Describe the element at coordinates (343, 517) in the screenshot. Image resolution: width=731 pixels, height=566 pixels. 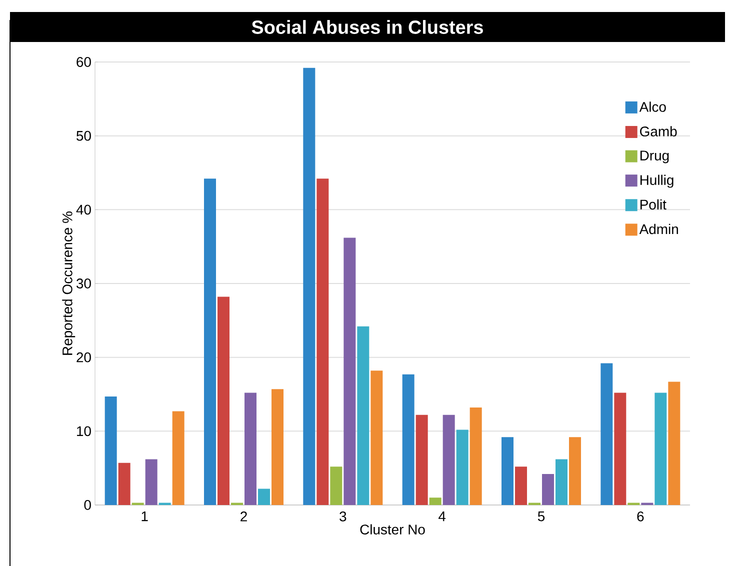
I see `x-tick-label: 3` at that location.